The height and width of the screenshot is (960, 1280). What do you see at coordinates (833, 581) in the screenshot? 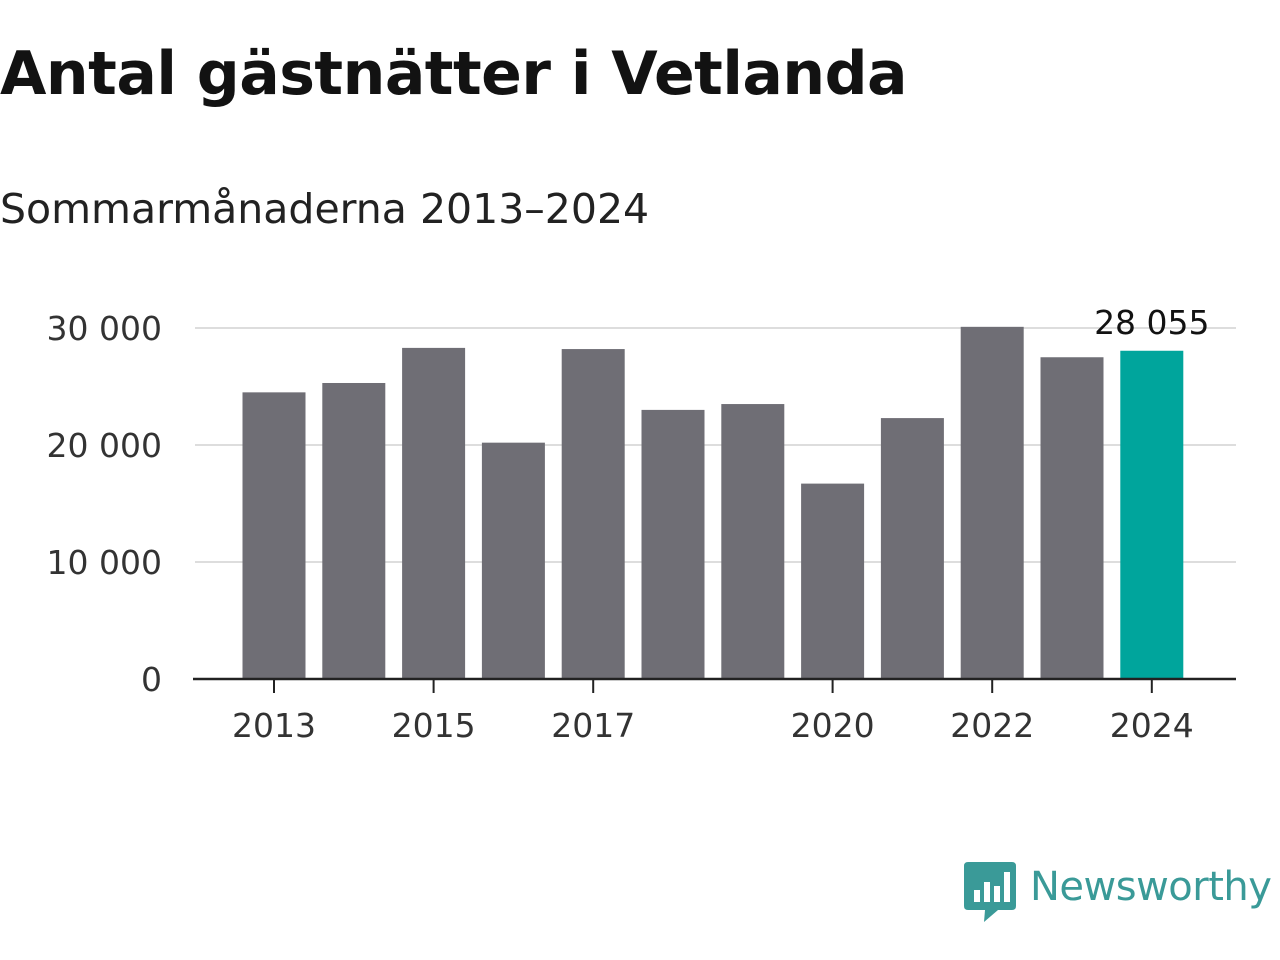
I see `bar-2020` at bounding box center [833, 581].